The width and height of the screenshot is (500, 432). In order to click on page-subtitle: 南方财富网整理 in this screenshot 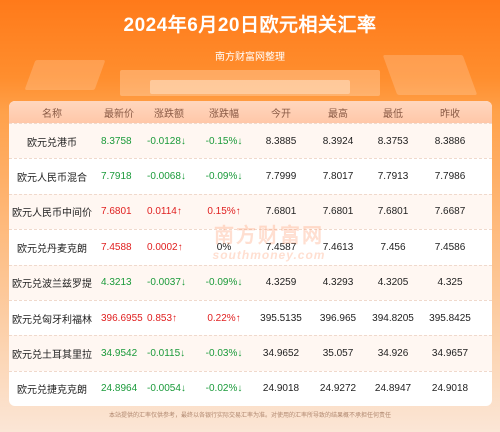, I will do `click(250, 57)`.